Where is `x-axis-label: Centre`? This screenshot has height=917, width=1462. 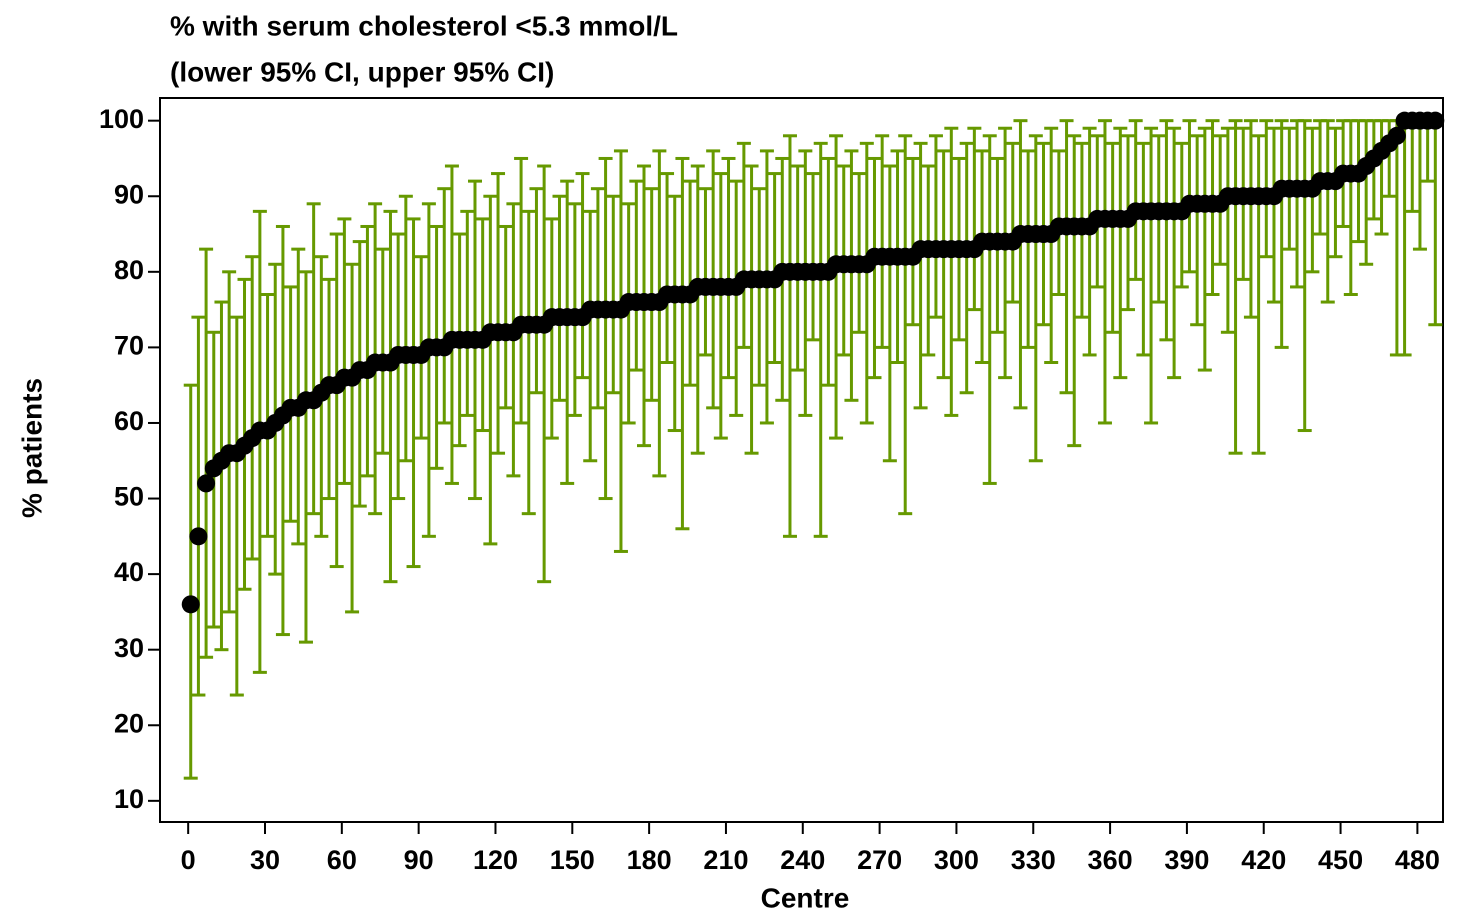 x-axis-label: Centre is located at coordinates (805, 897).